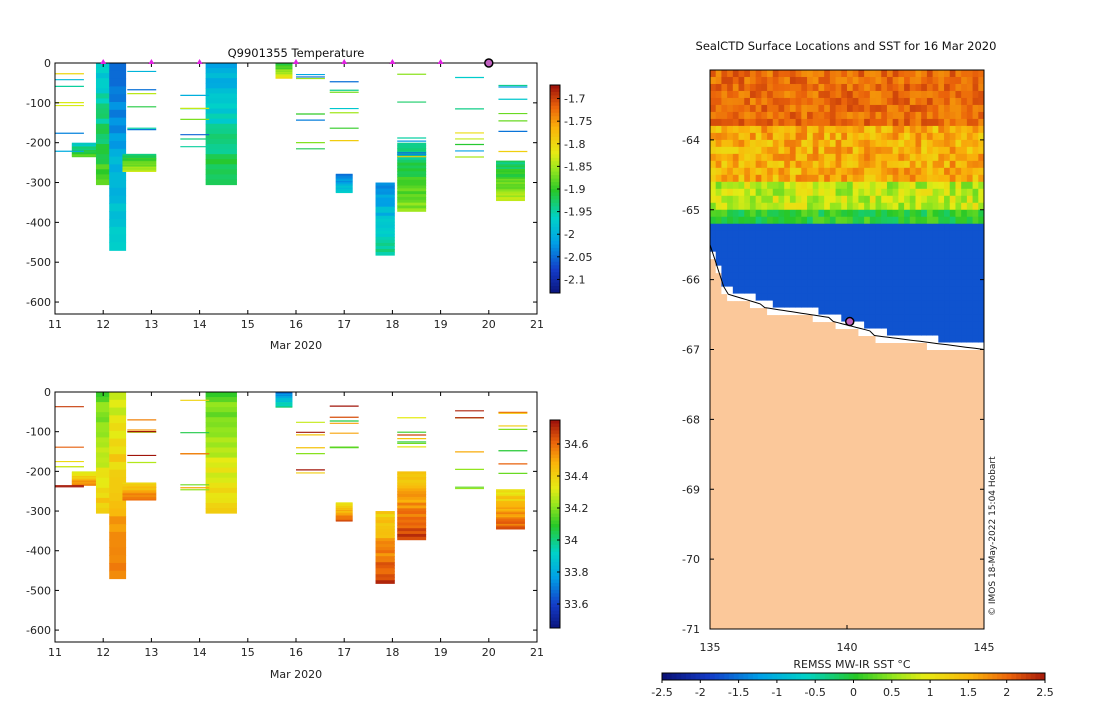  What do you see at coordinates (691, 140) in the screenshot?
I see `map-y-tick-label: -64` at bounding box center [691, 140].